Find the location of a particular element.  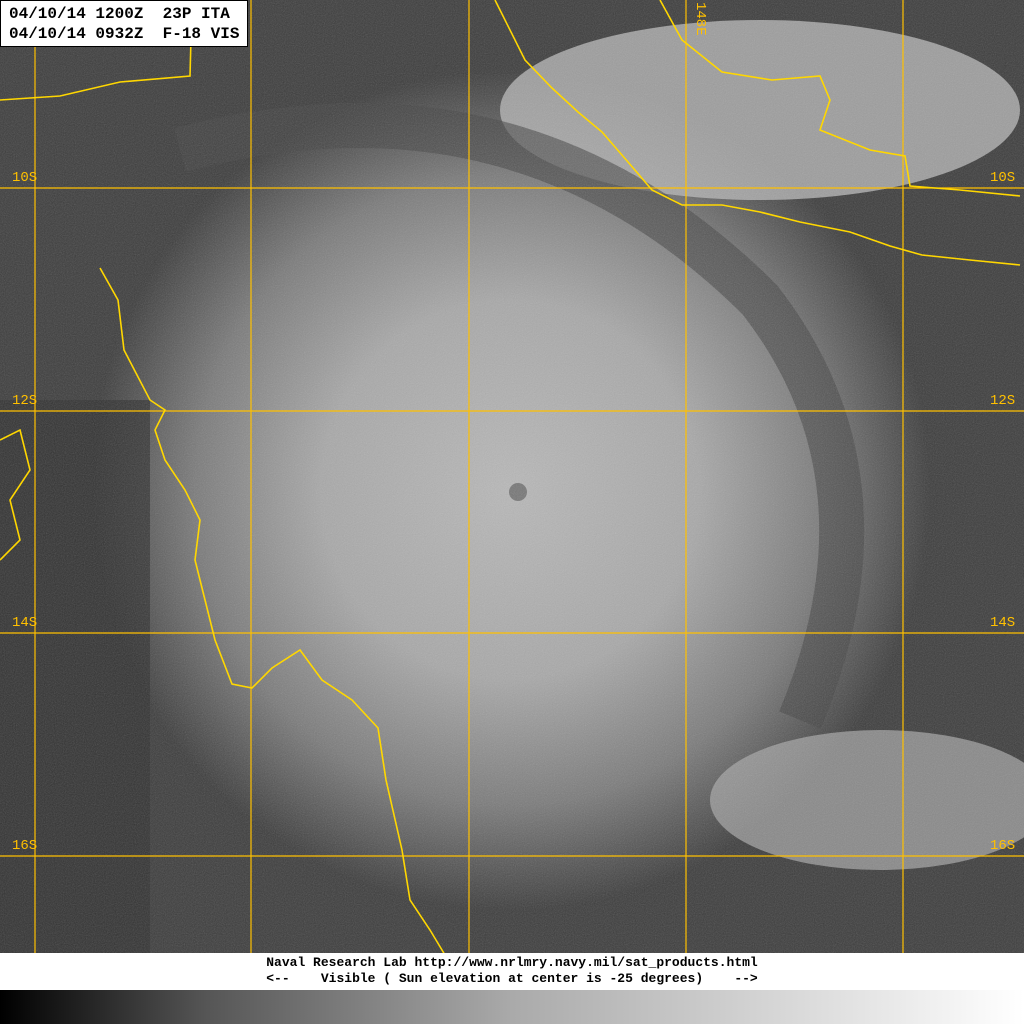

header-sensor-time: 04/10/14 0932Z F-18 VIS is located at coordinates (124, 34).